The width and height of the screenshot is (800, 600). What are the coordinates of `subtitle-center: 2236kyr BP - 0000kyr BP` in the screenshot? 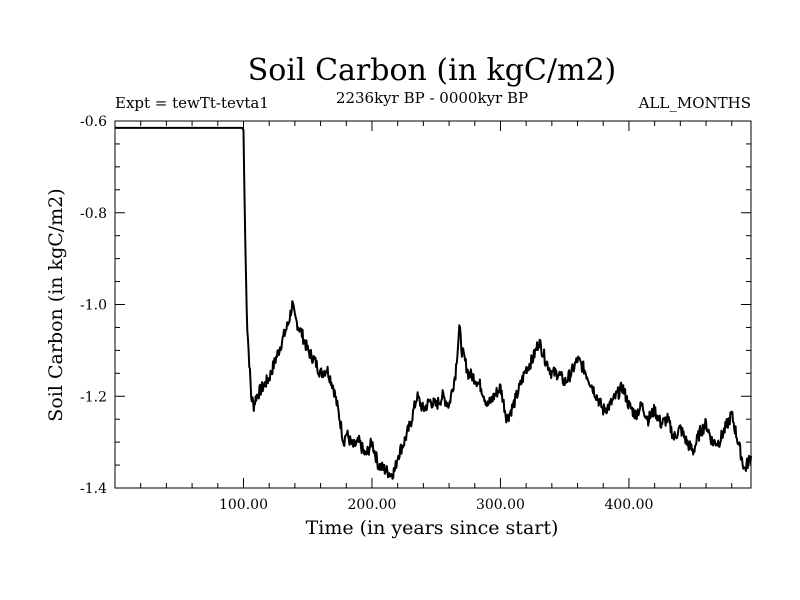 It's located at (432, 98).